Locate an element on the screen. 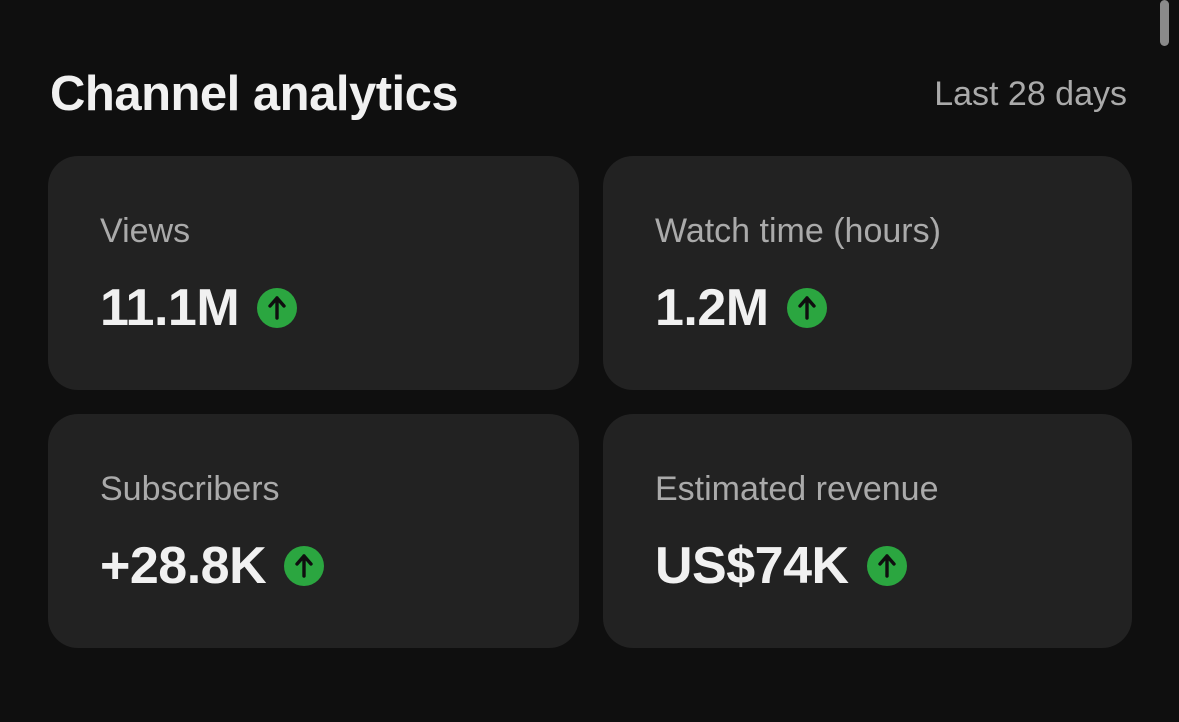 This screenshot has width=1179, height=722. metric-value: 11.1M is located at coordinates (170, 308).